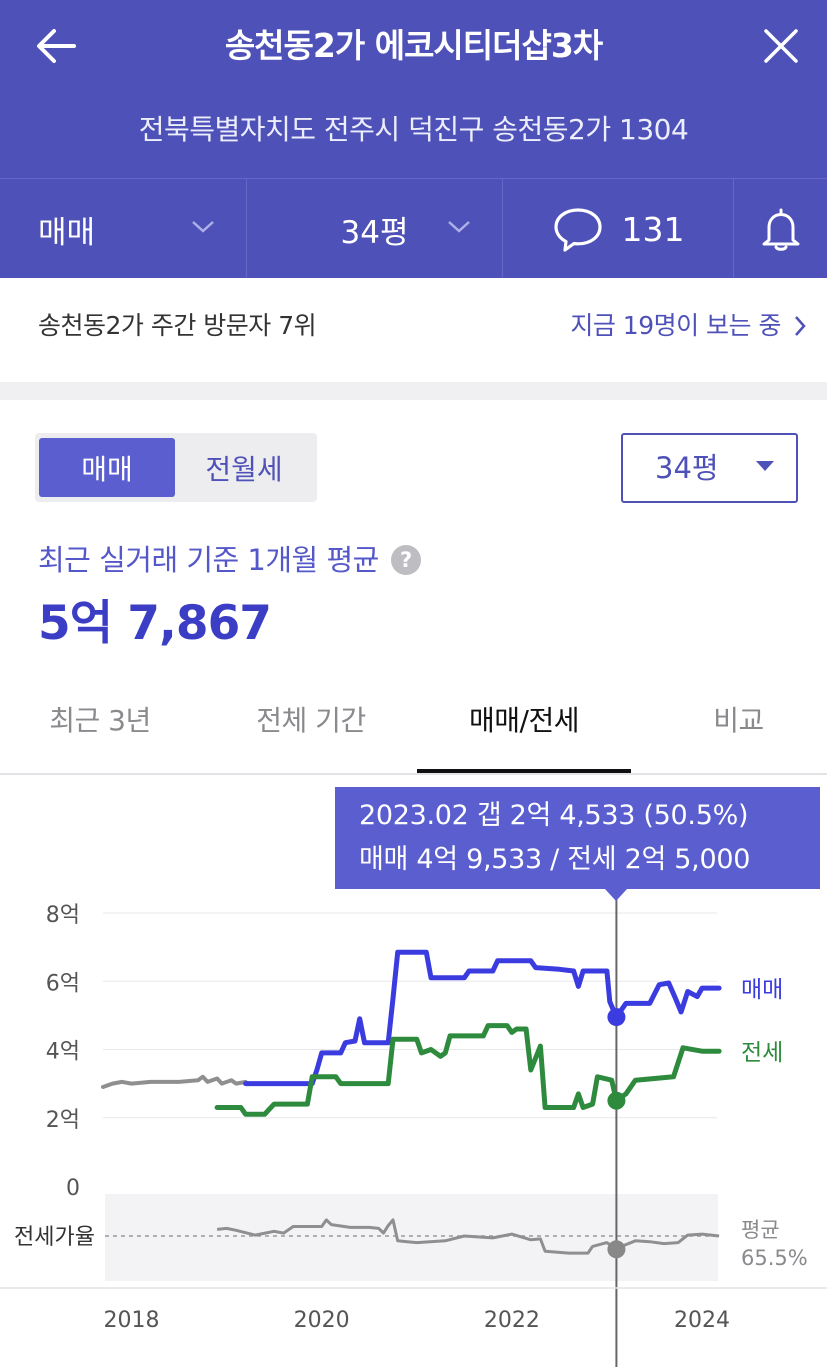 The height and width of the screenshot is (1367, 827). What do you see at coordinates (555, 859) in the screenshot?
I see `tooltip-price-line: 매매 4억 9,533 / 전세 2억 5,000` at bounding box center [555, 859].